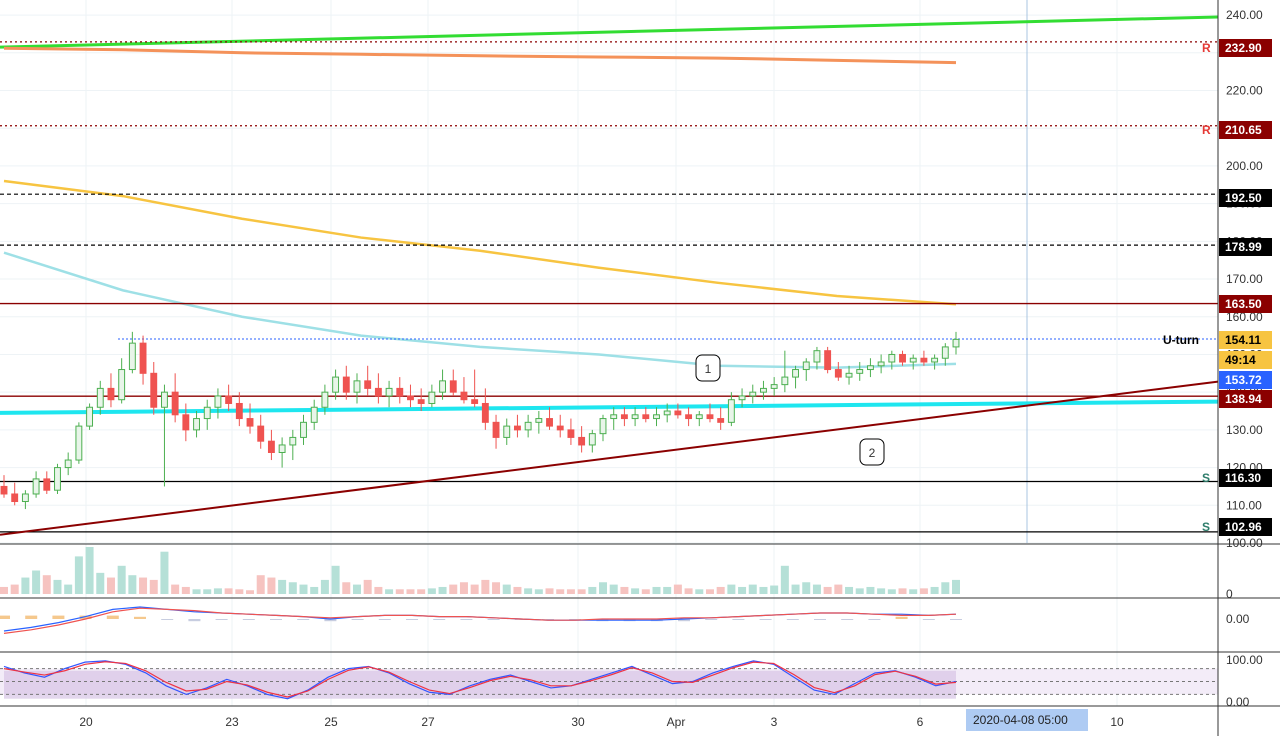 The image size is (1280, 736). Describe the element at coordinates (1243, 198) in the screenshot. I see `price-tag-label: 192.50` at that location.